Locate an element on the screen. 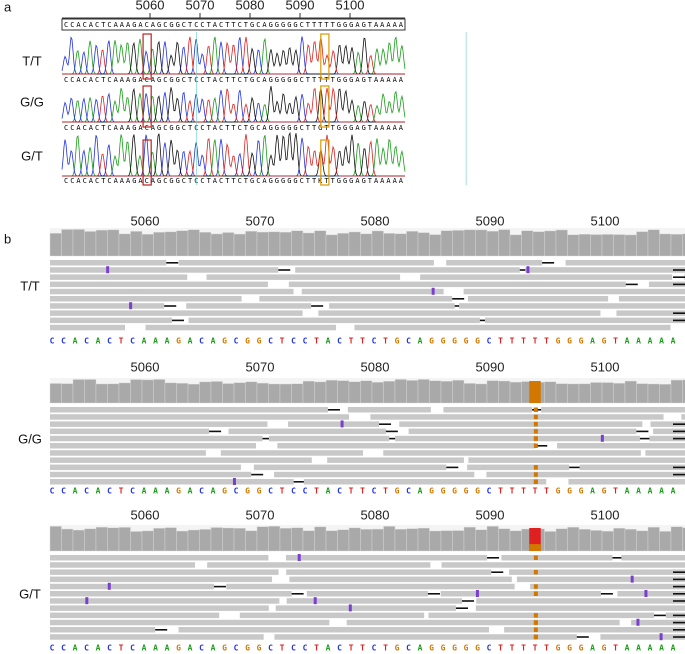 The width and height of the screenshot is (685, 654). panel-label: b is located at coordinates (7, 238).